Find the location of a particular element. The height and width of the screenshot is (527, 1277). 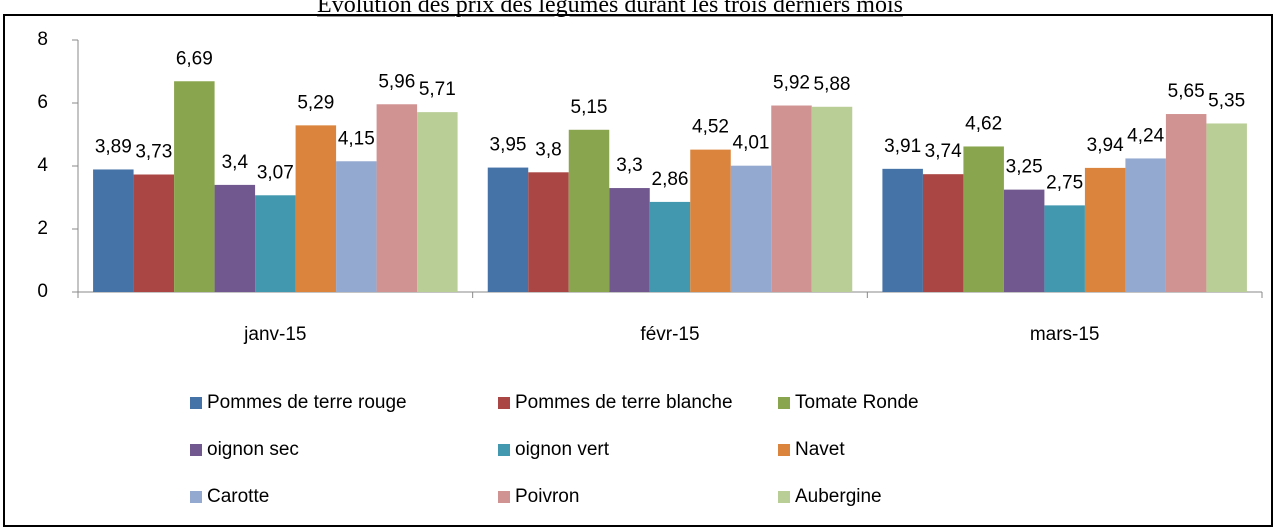

x-tick-label: févr-15 is located at coordinates (669, 334).